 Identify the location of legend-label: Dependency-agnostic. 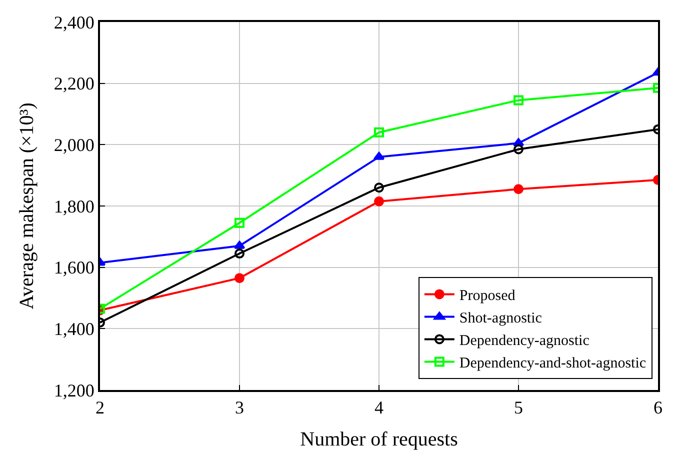
(524, 341).